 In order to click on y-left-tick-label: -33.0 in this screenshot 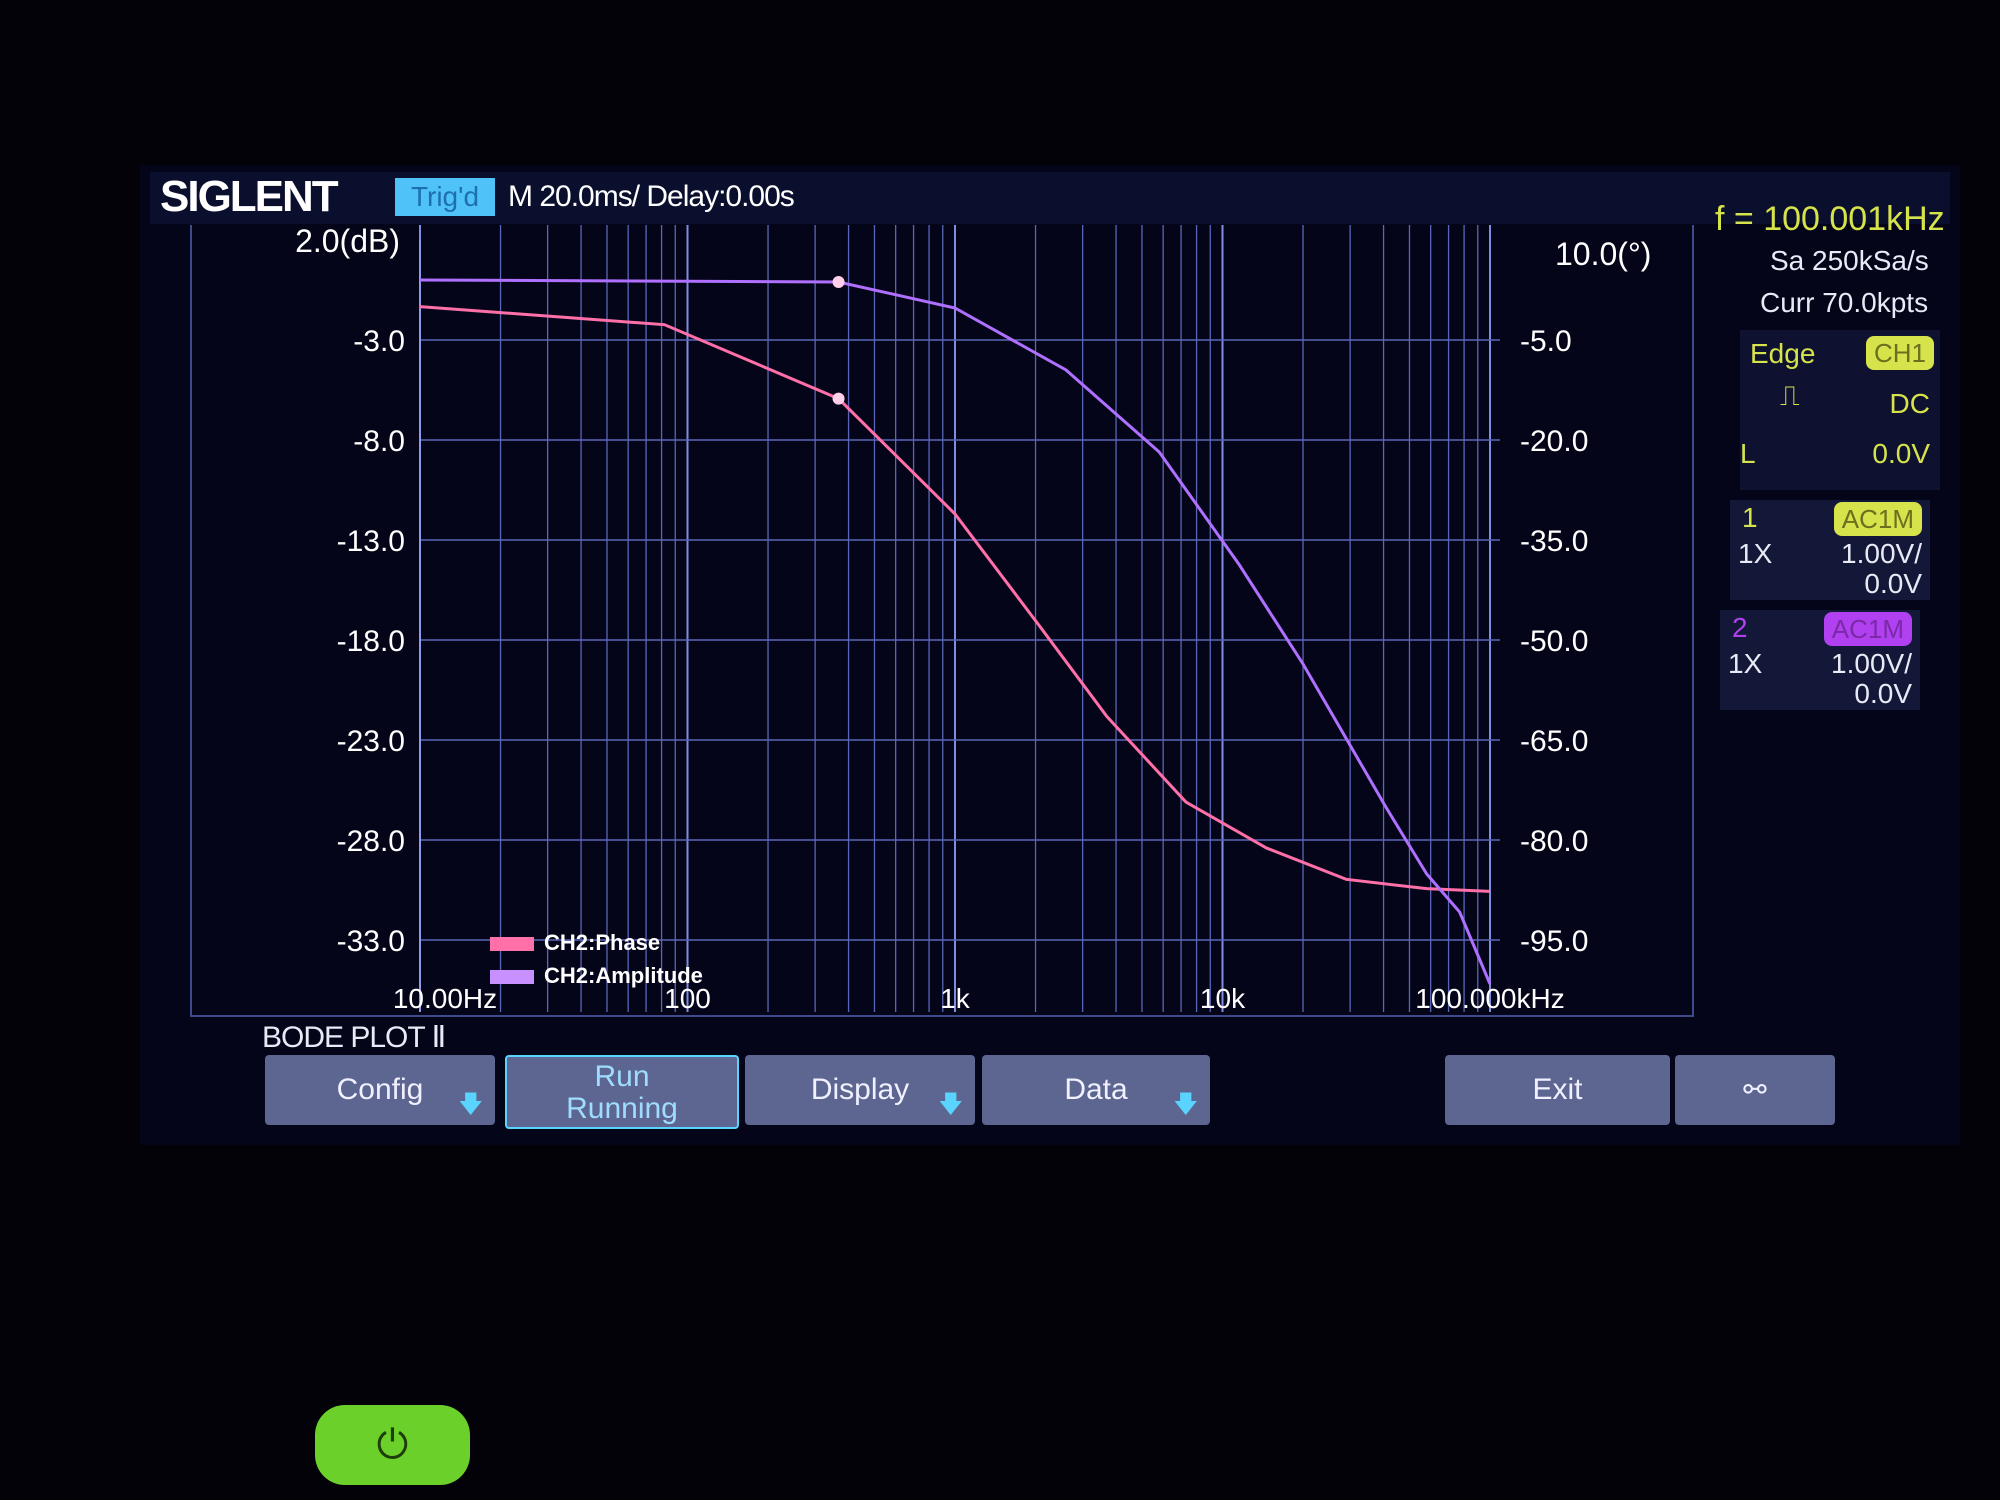, I will do `click(371, 941)`.